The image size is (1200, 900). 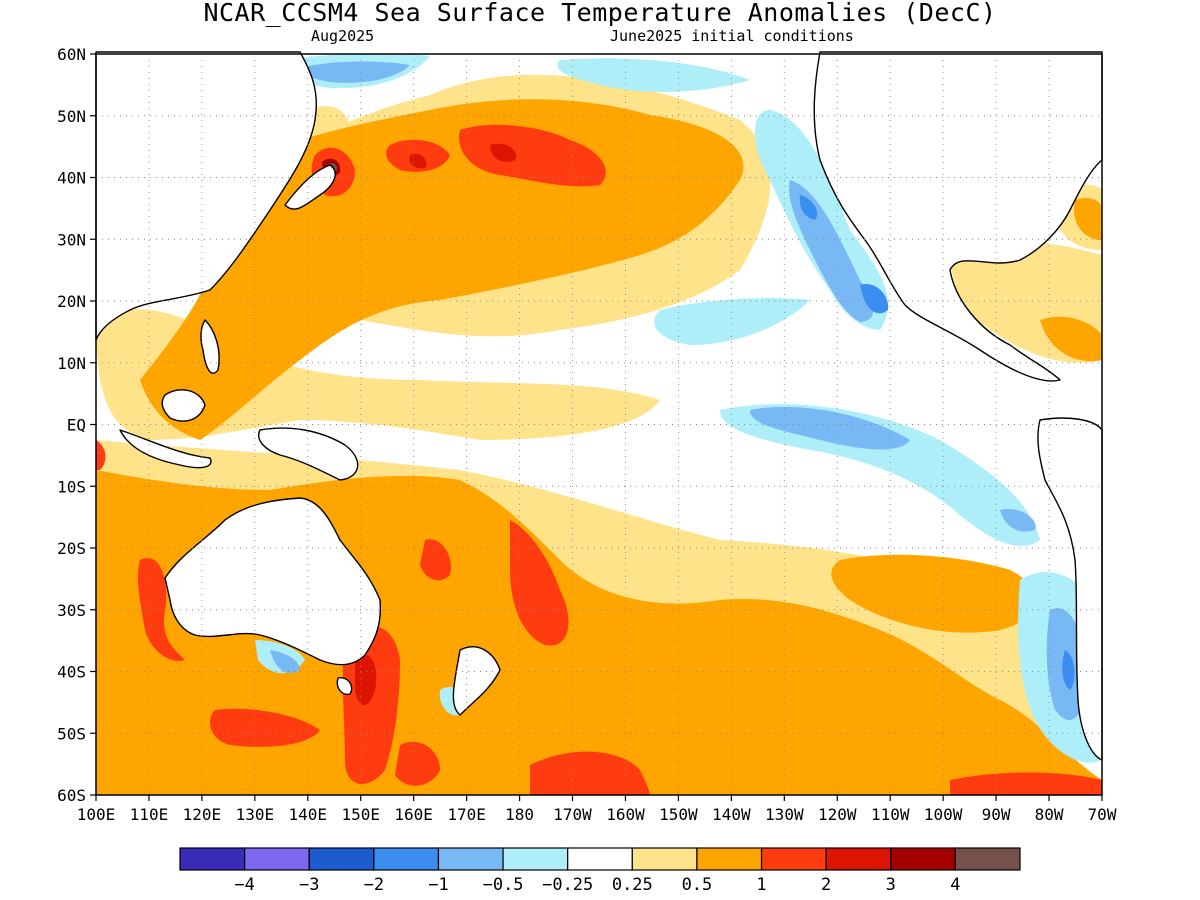 I want to click on lon-tick-label: 100E, so click(x=96, y=814).